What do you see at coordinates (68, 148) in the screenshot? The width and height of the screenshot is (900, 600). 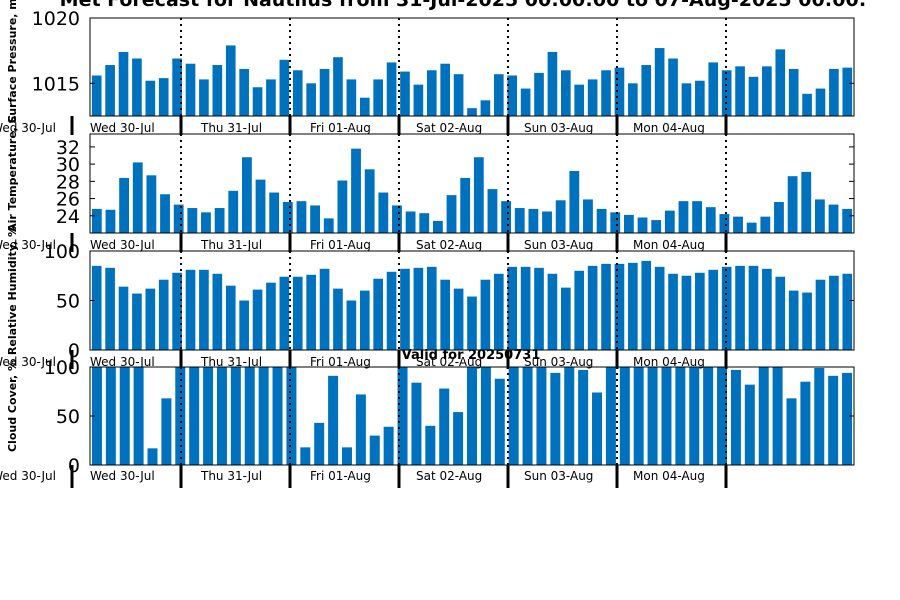 I see `y-tick-label: 32` at bounding box center [68, 148].